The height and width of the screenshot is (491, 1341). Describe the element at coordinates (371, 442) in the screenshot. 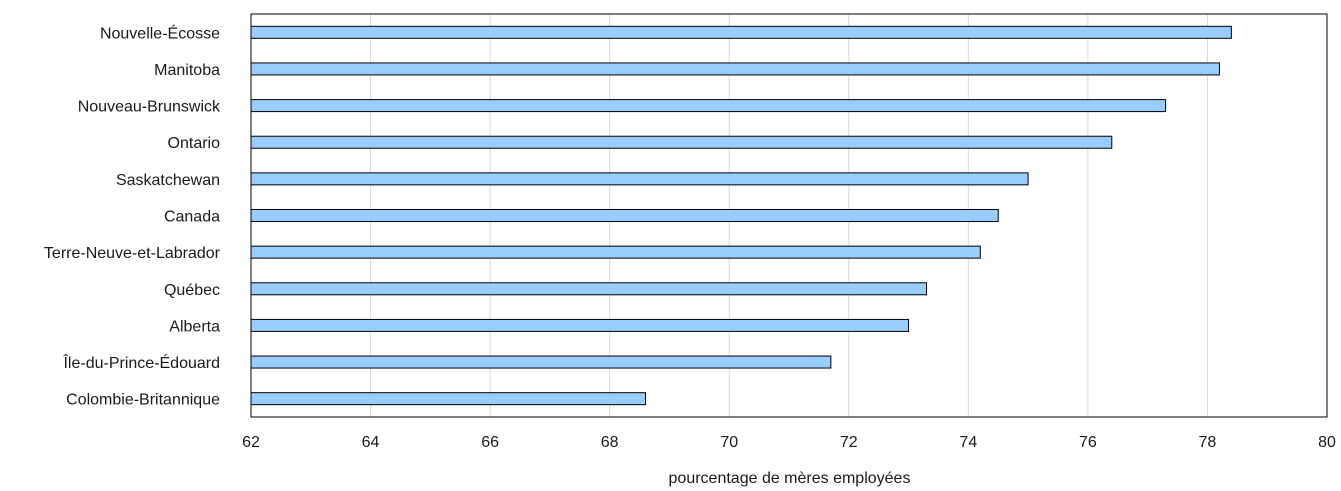

I see `x-tick-label: 64` at that location.